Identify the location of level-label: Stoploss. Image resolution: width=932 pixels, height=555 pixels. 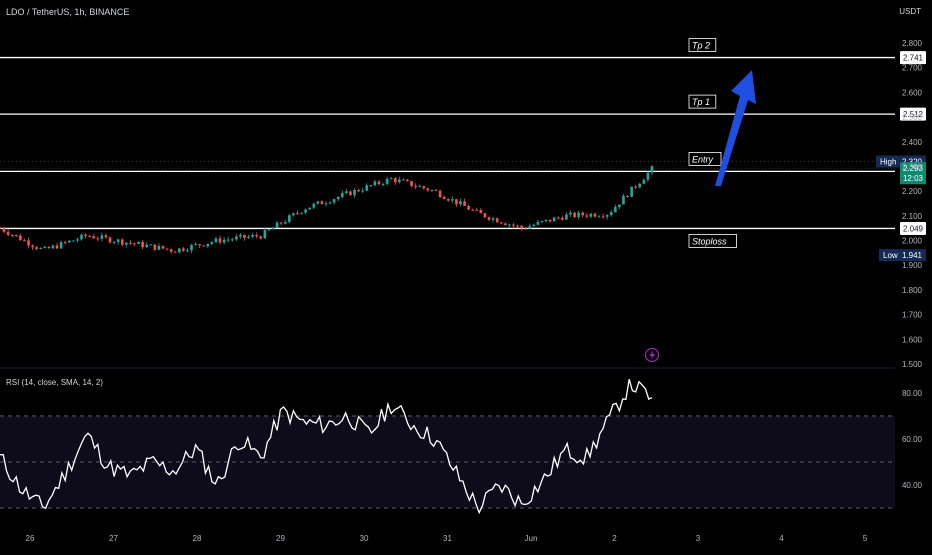
(712, 241).